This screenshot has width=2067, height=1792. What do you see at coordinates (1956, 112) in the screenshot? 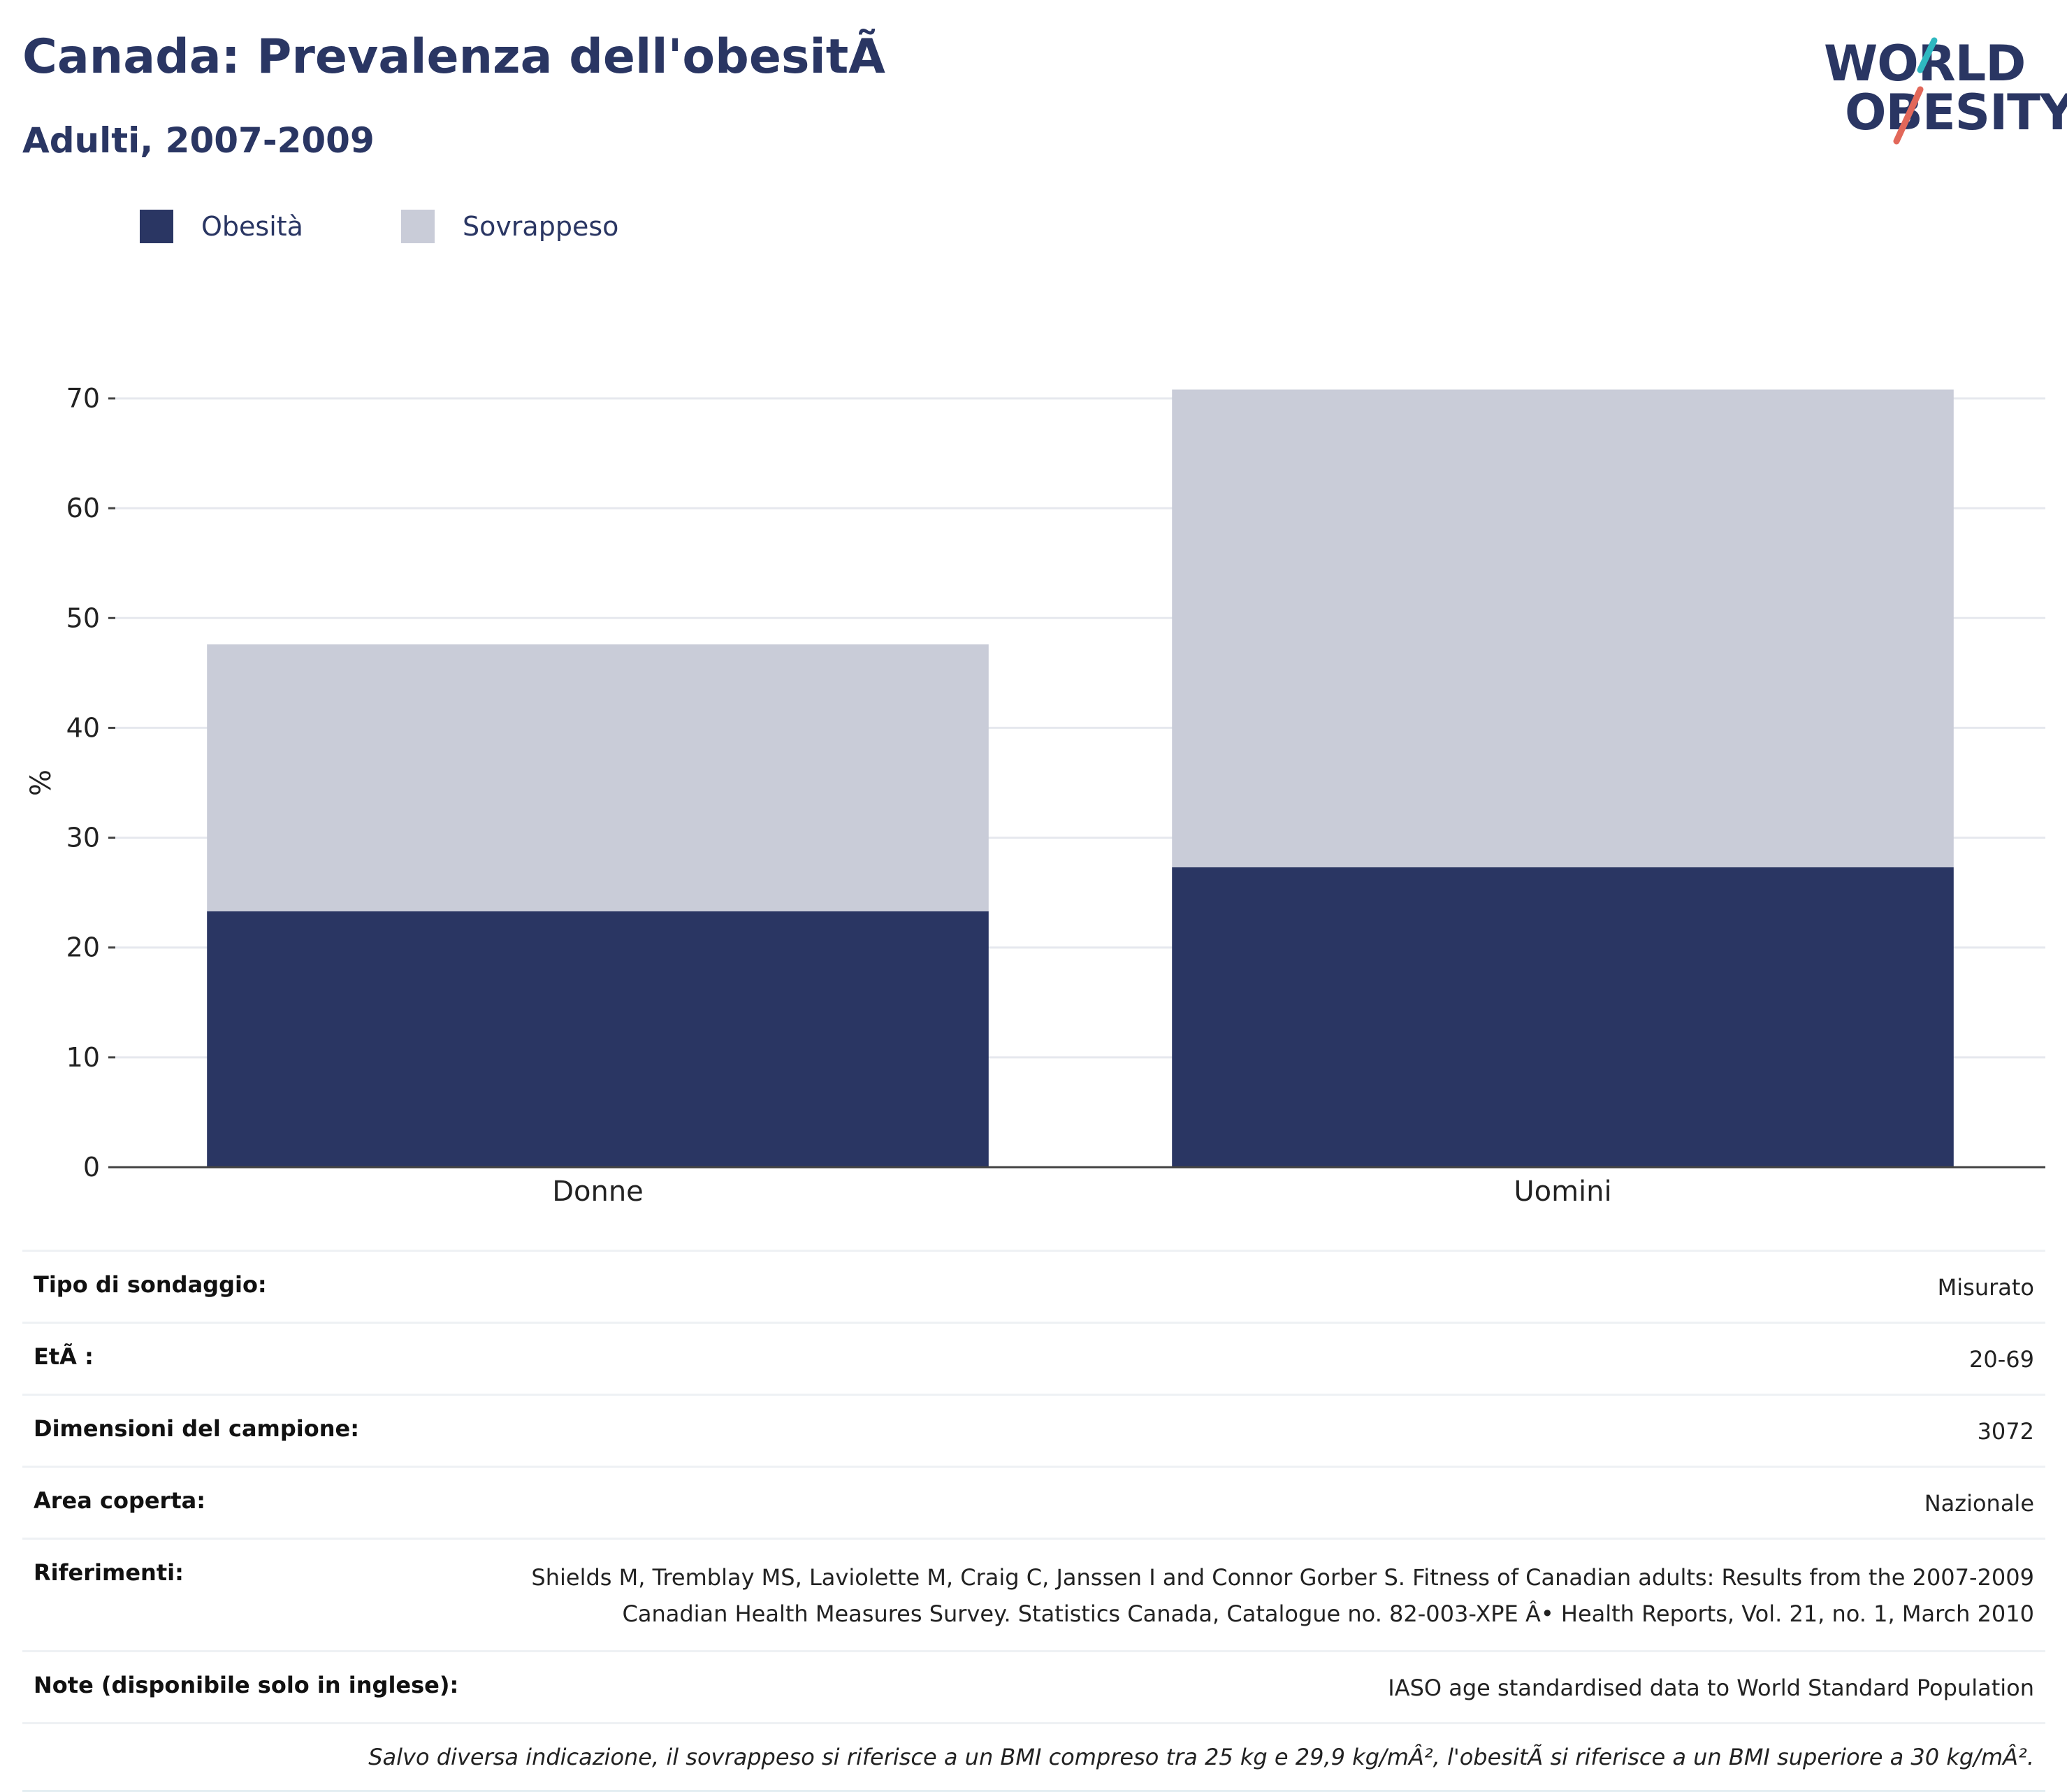
I see `logo-line2: OBESITY` at bounding box center [1956, 112].